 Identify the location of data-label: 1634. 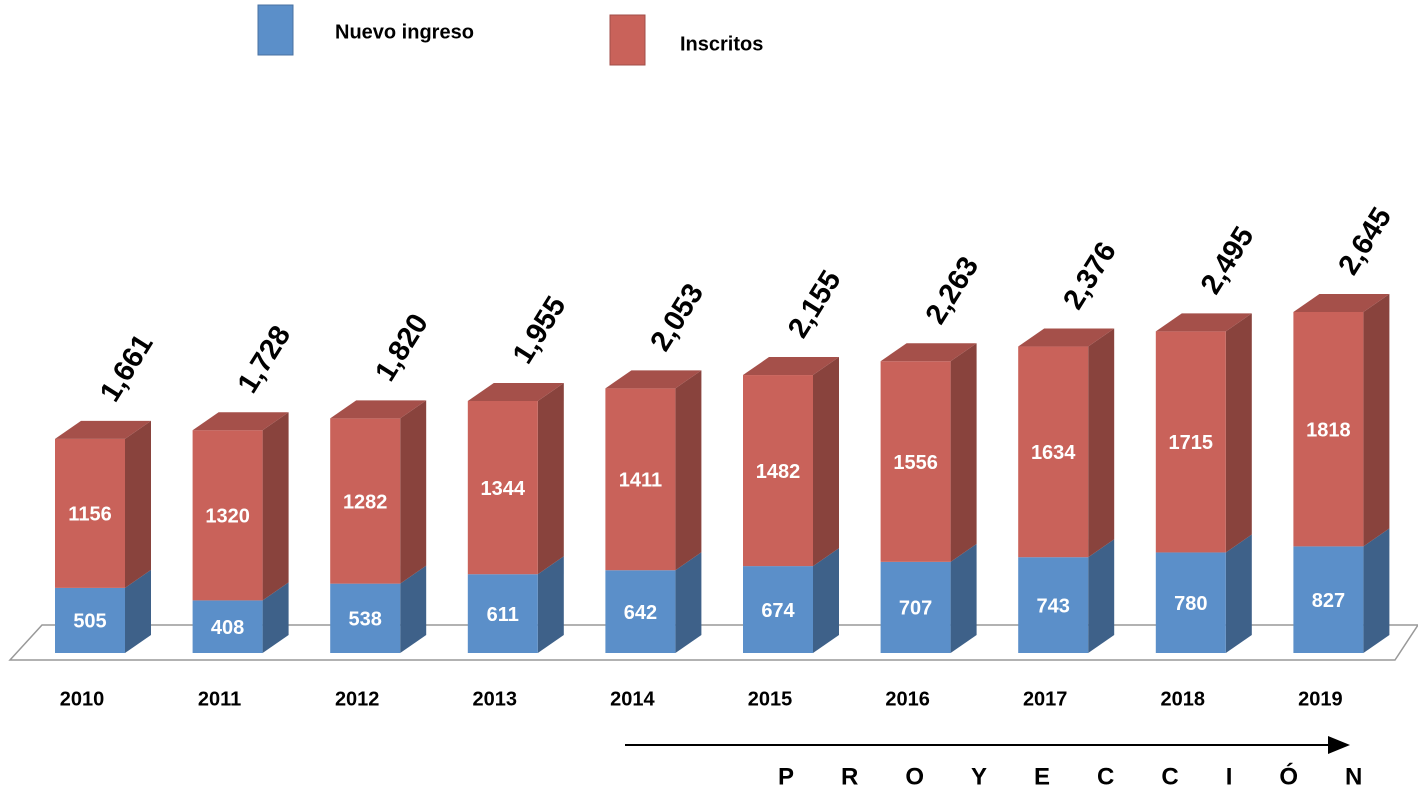
(1053, 453).